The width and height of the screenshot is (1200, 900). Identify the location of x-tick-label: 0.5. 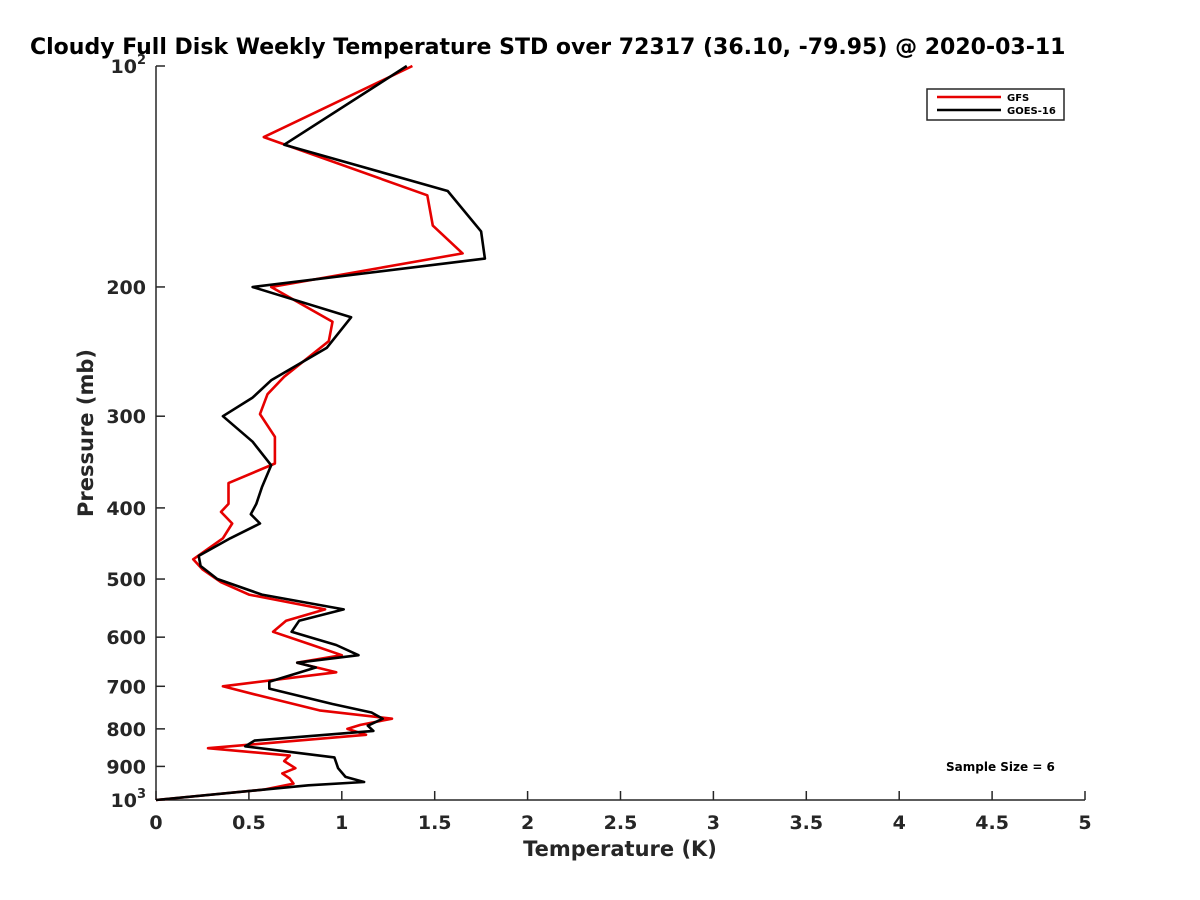
(249, 823).